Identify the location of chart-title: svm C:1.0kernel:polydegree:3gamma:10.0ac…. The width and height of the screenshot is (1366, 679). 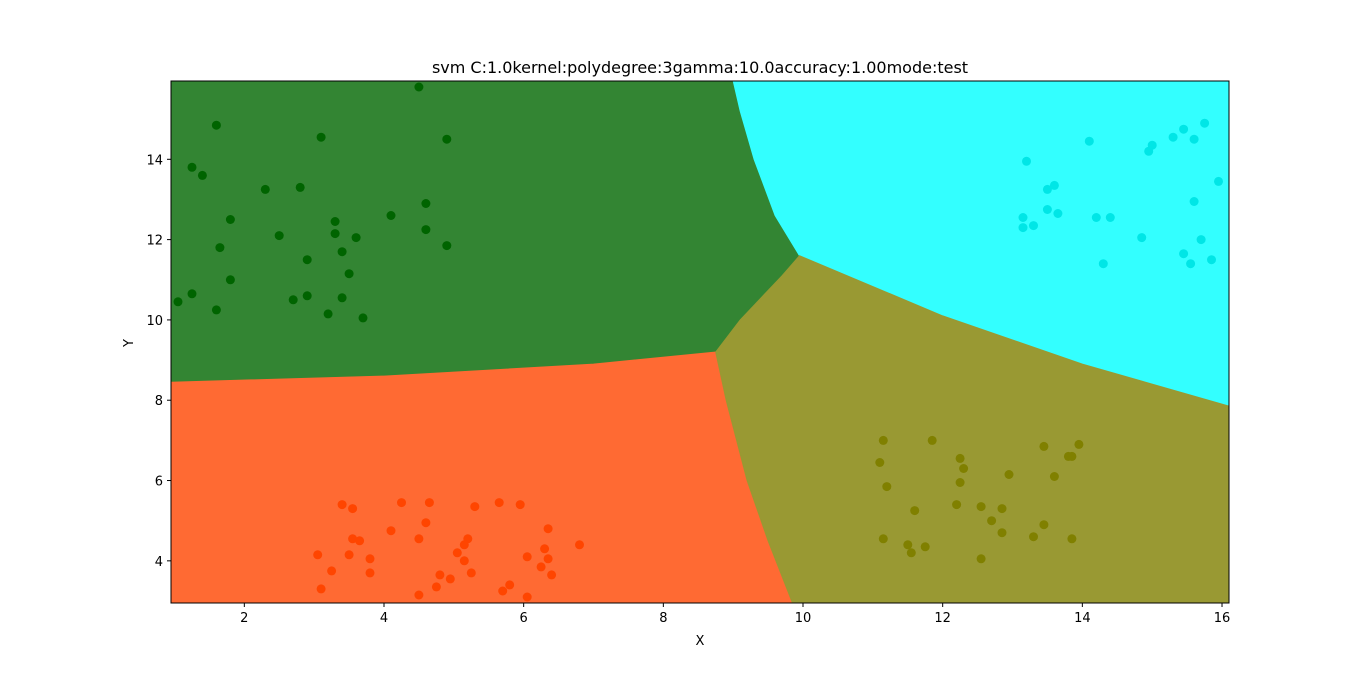
(700, 67).